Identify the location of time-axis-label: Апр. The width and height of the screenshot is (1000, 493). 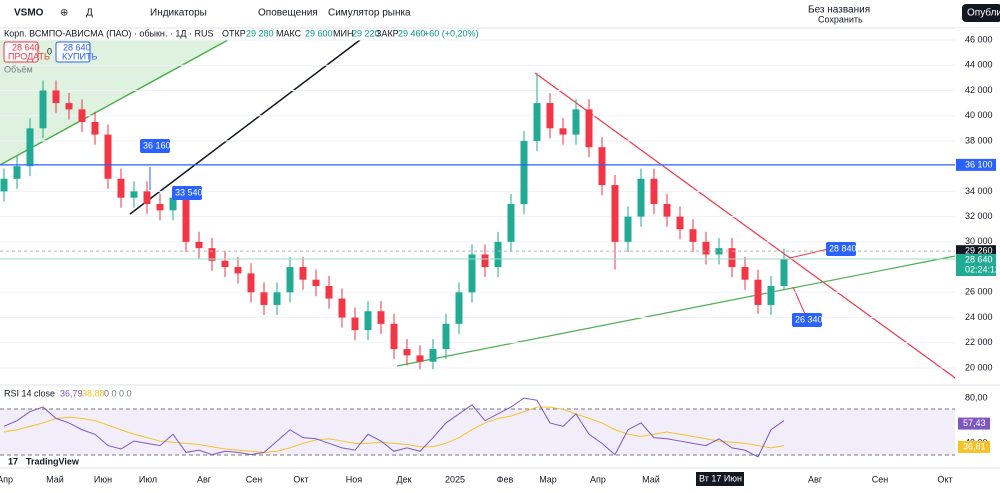
(598, 479).